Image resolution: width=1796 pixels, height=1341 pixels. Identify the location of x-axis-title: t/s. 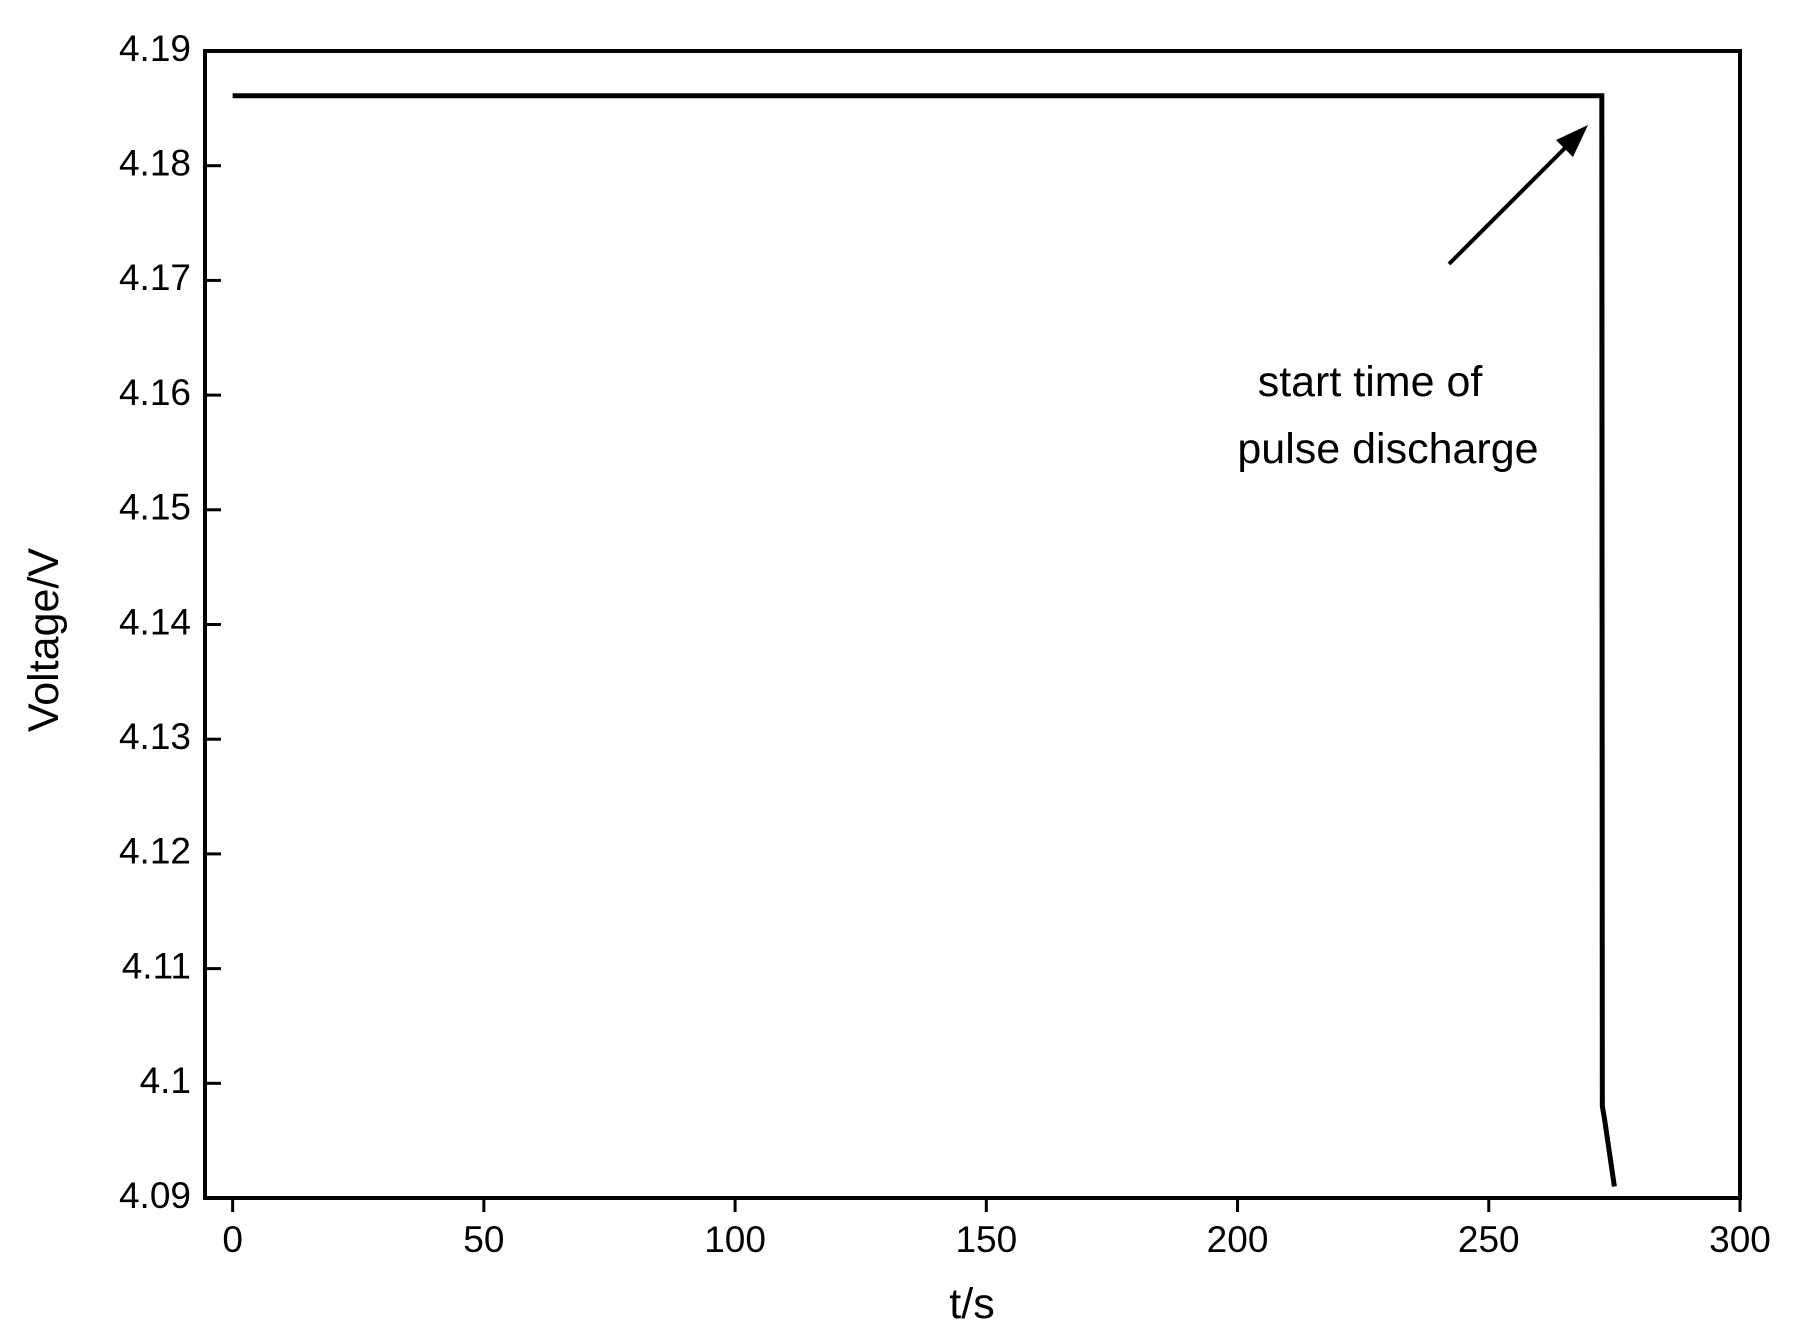
(971, 1304).